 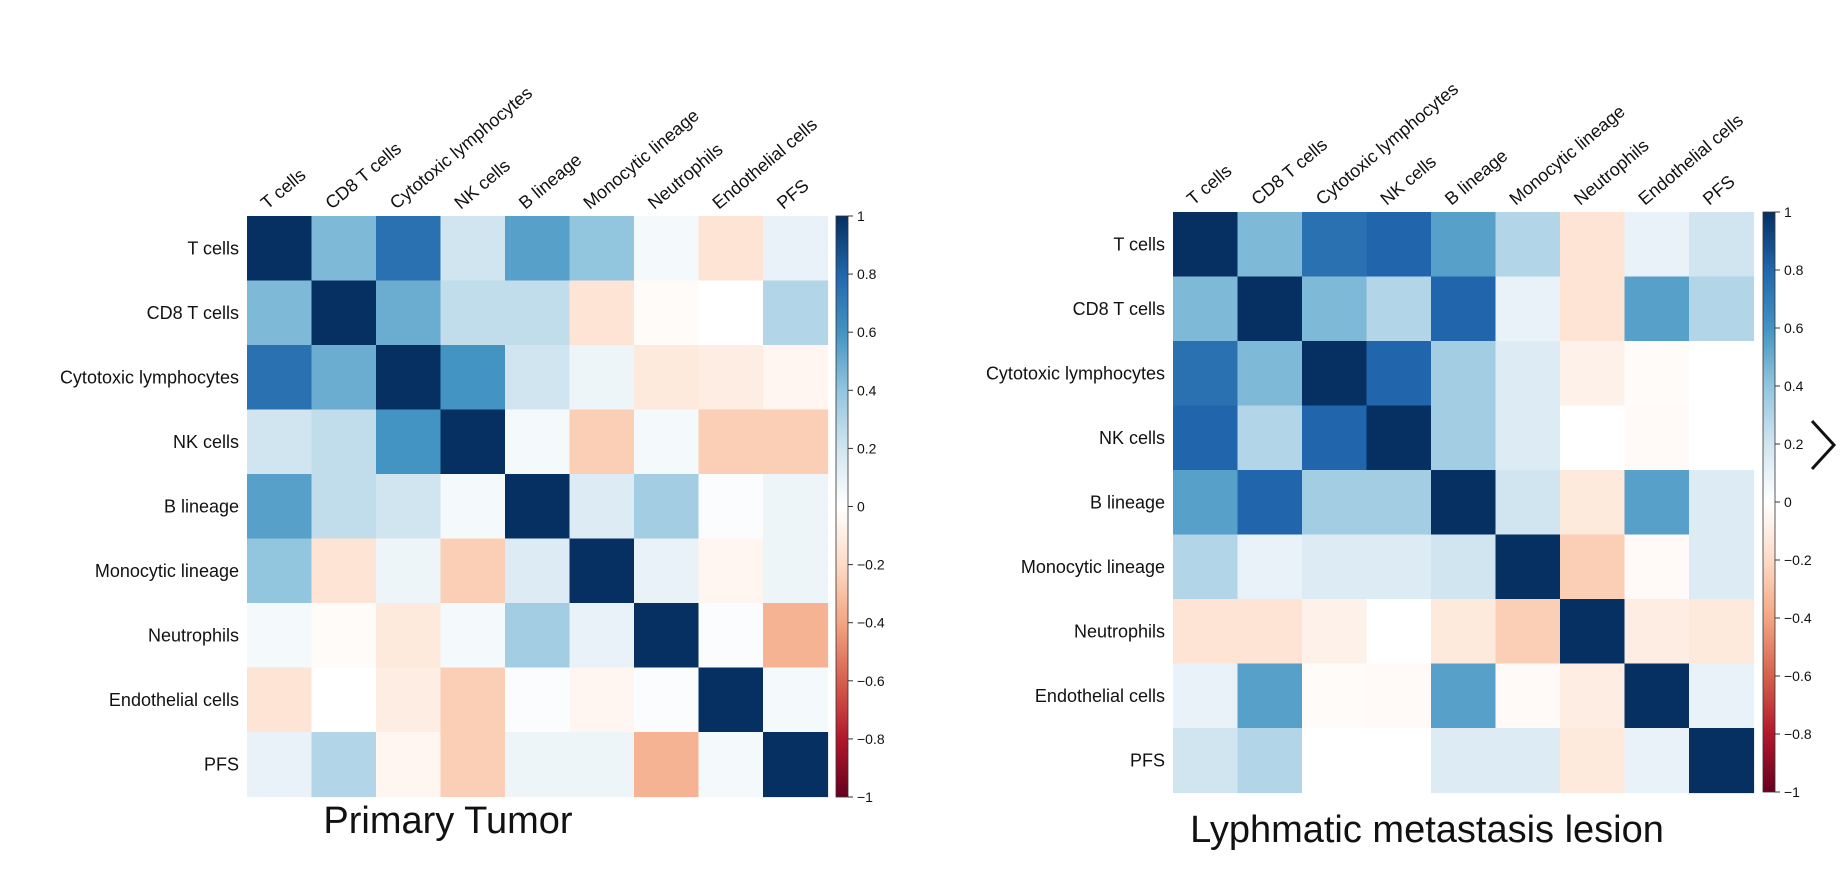 What do you see at coordinates (409, 442) in the screenshot?
I see `primary-tumor-cell-r3-c2` at bounding box center [409, 442].